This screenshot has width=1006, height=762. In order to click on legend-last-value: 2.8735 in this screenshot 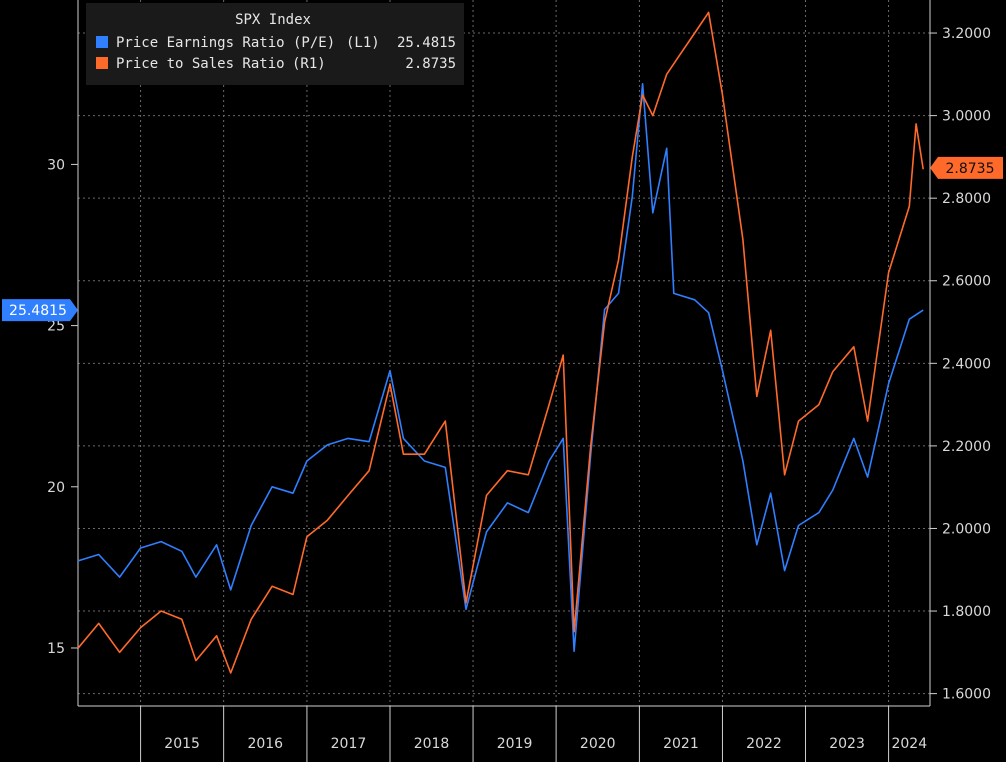, I will do `click(430, 64)`.